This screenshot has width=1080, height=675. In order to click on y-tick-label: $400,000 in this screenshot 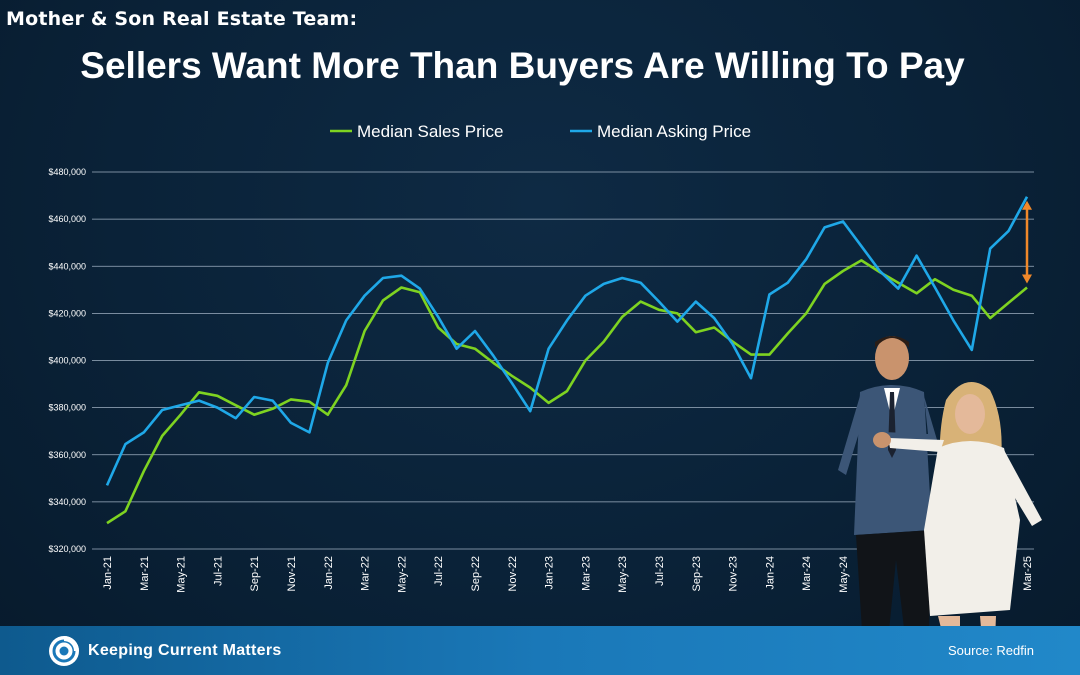, I will do `click(67, 361)`.